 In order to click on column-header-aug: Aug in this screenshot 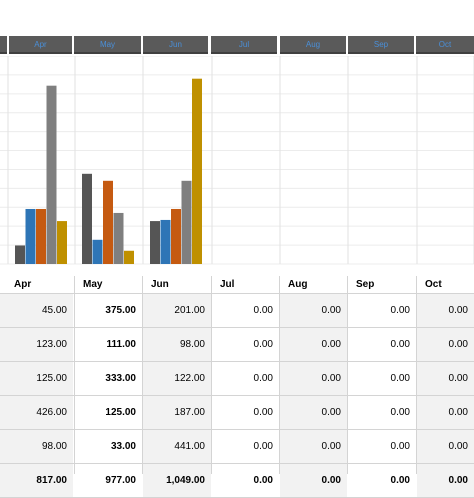, I will do `click(298, 284)`.